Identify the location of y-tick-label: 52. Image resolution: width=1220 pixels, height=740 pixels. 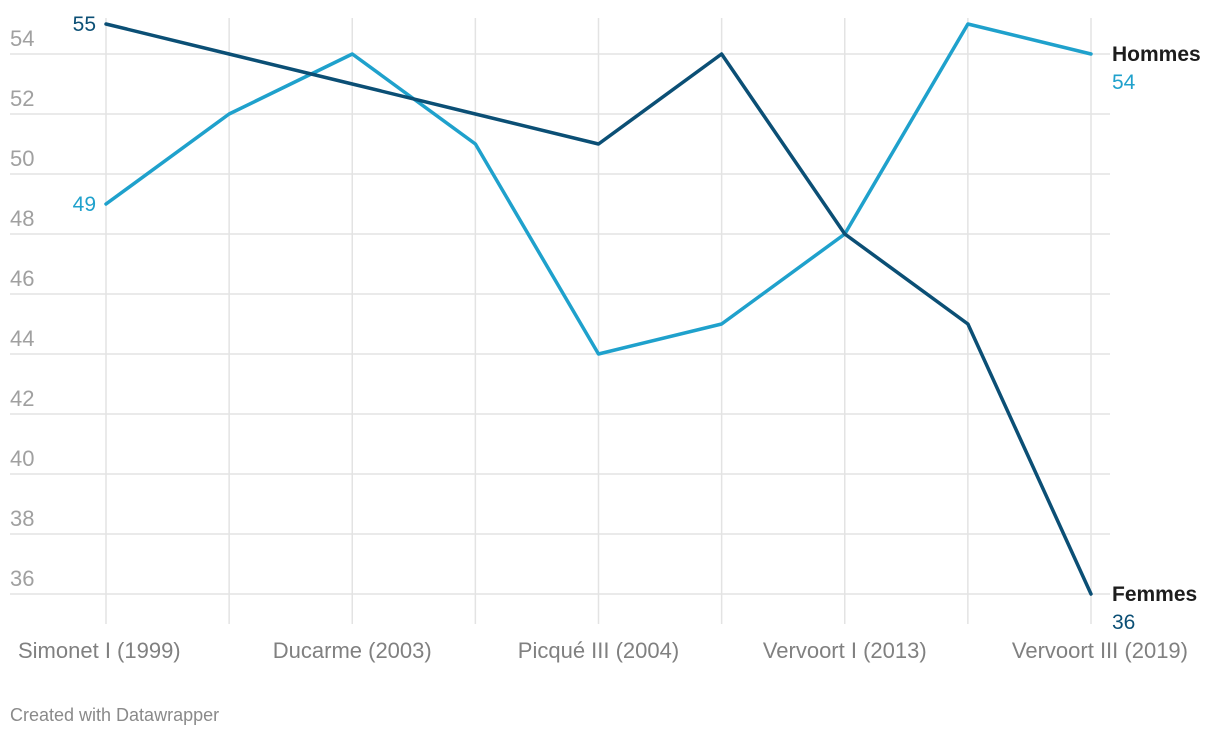
(22, 98).